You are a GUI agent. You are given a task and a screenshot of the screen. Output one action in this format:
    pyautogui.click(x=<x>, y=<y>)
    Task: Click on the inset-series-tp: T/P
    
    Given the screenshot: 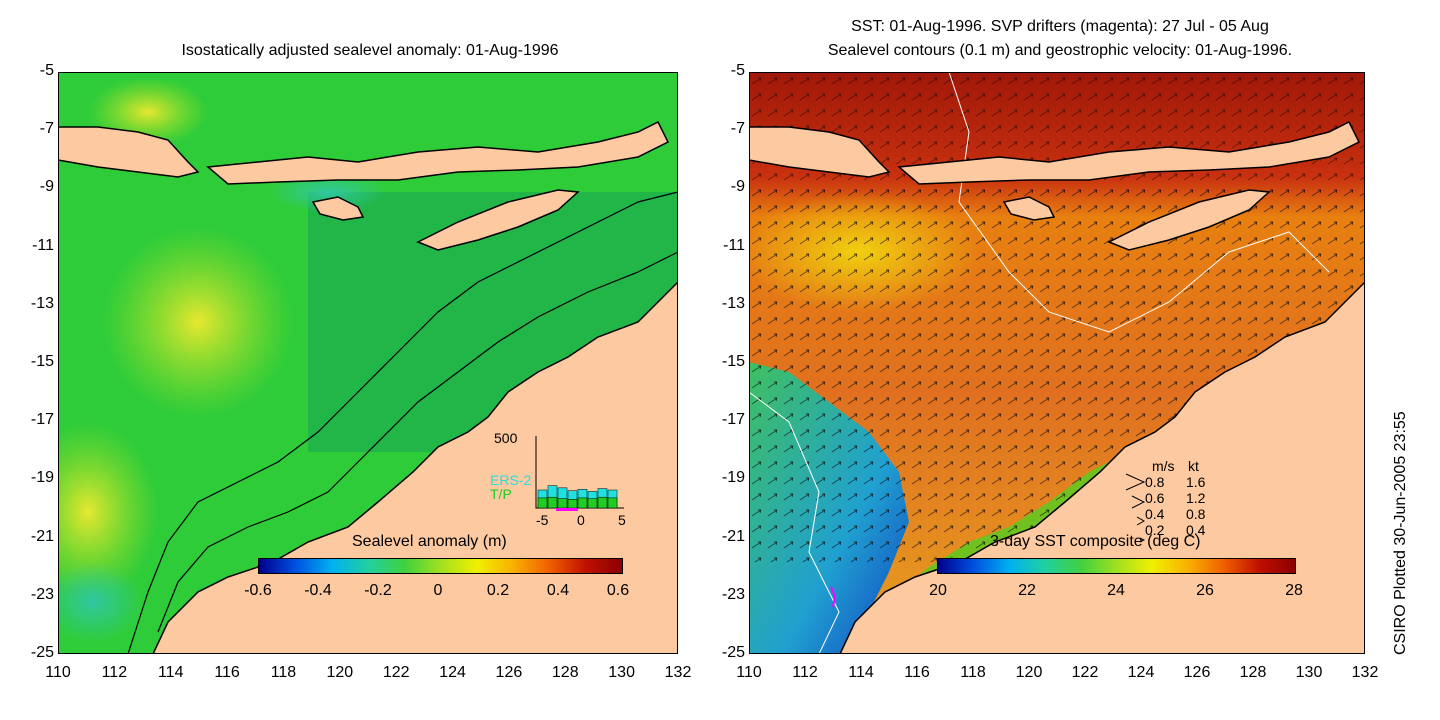 What is the action you would take?
    pyautogui.click(x=501, y=494)
    